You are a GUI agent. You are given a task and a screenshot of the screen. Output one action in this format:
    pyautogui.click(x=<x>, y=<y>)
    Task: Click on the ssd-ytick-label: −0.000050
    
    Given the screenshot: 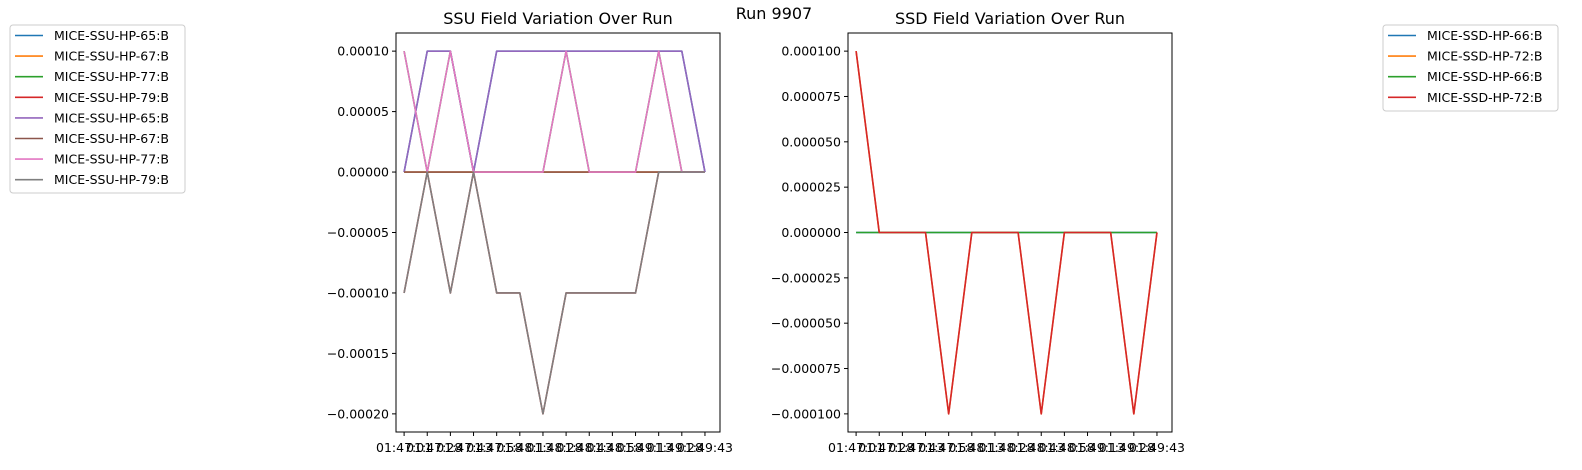 What is the action you would take?
    pyautogui.click(x=806, y=323)
    